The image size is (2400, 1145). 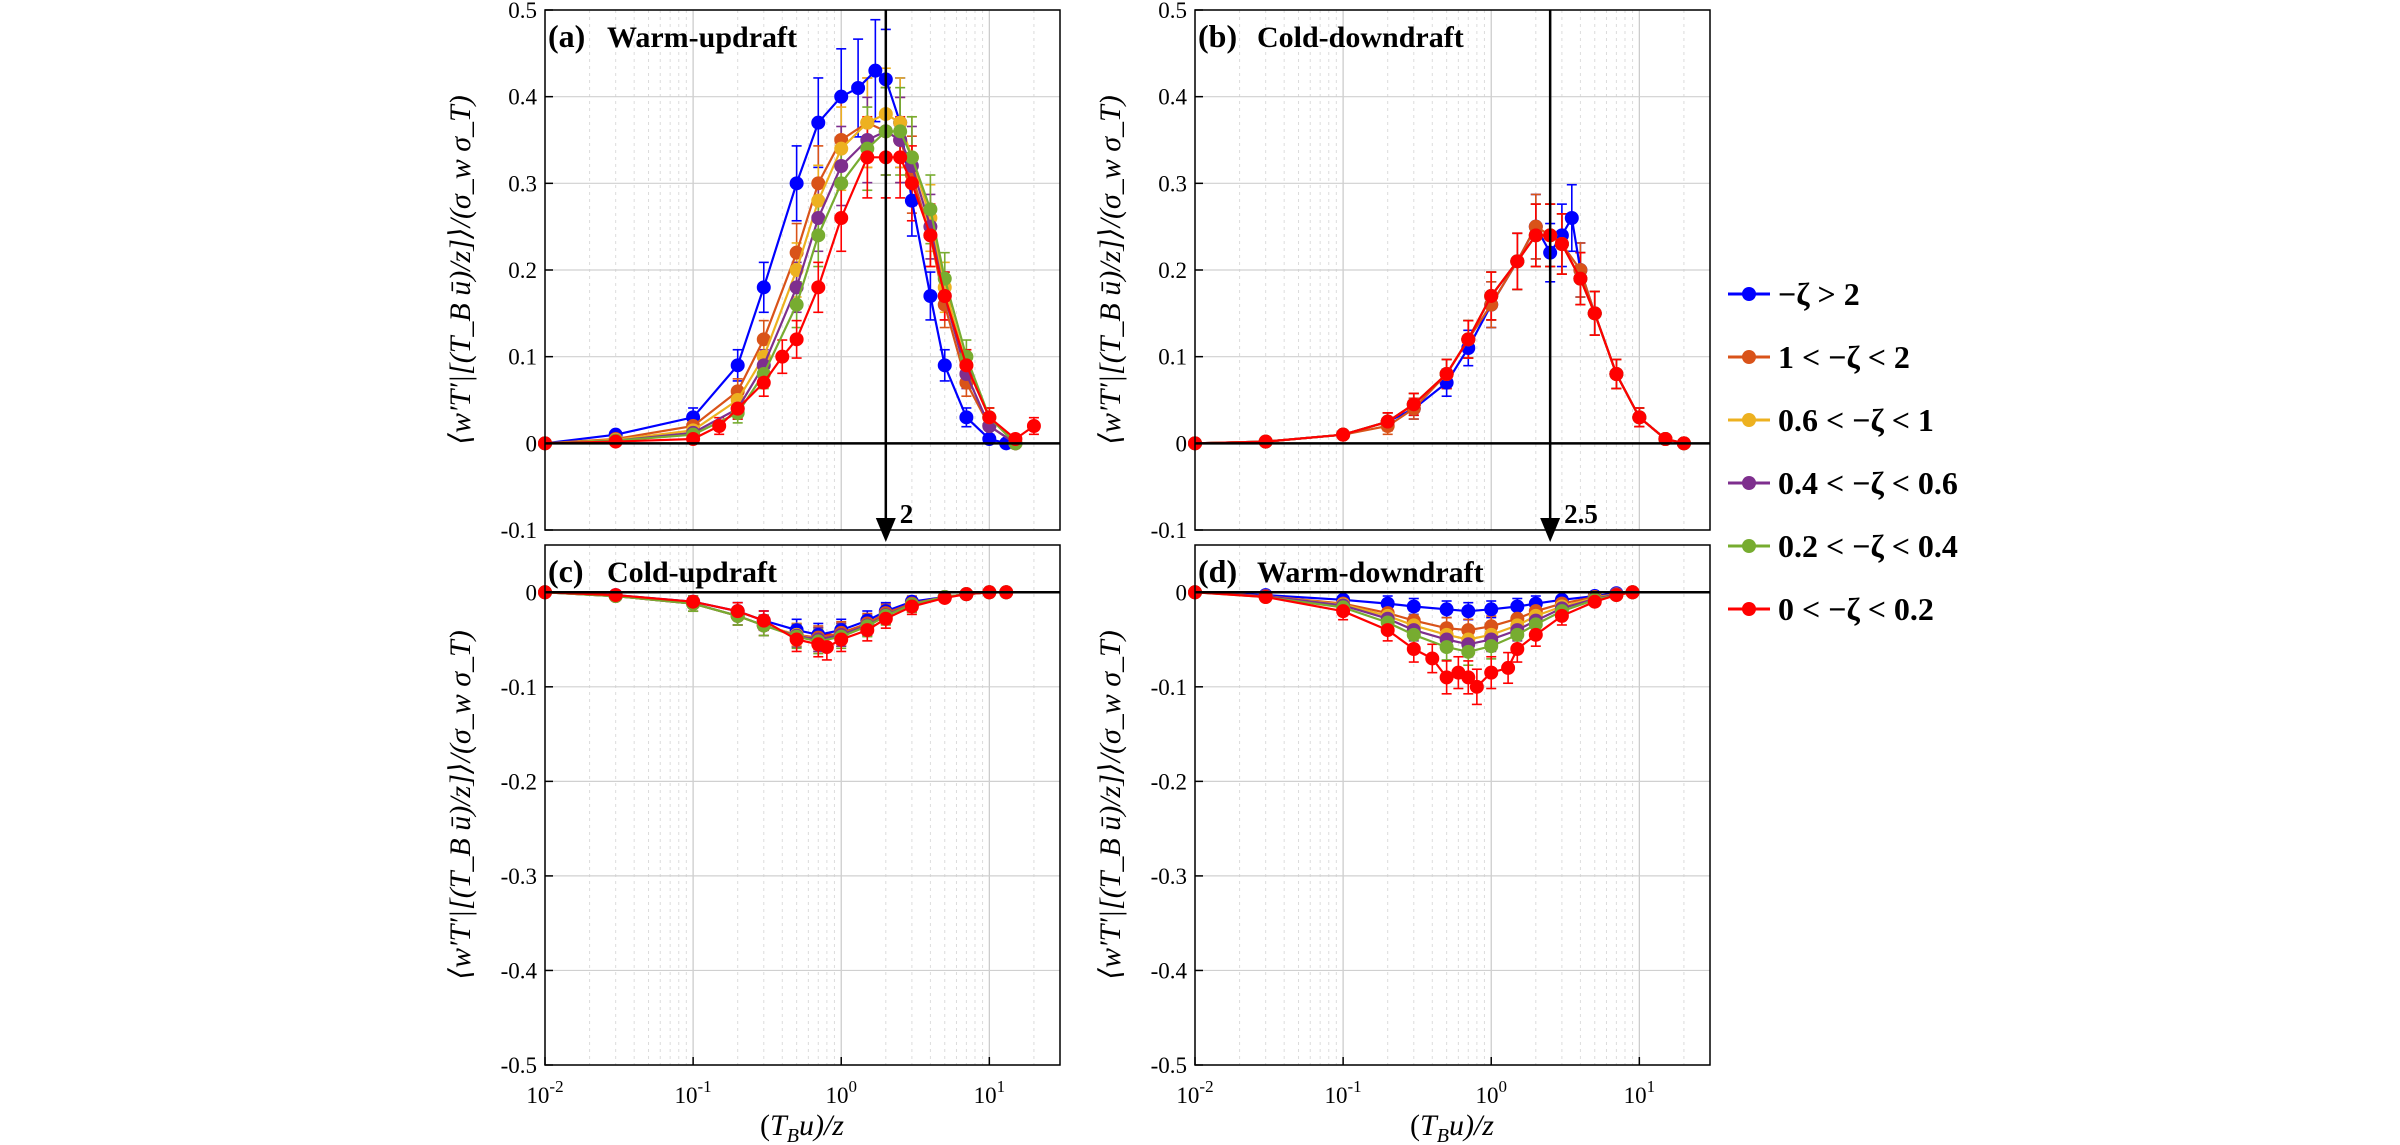 I want to click on y-tick-label: -0.5, so click(x=1169, y=1065).